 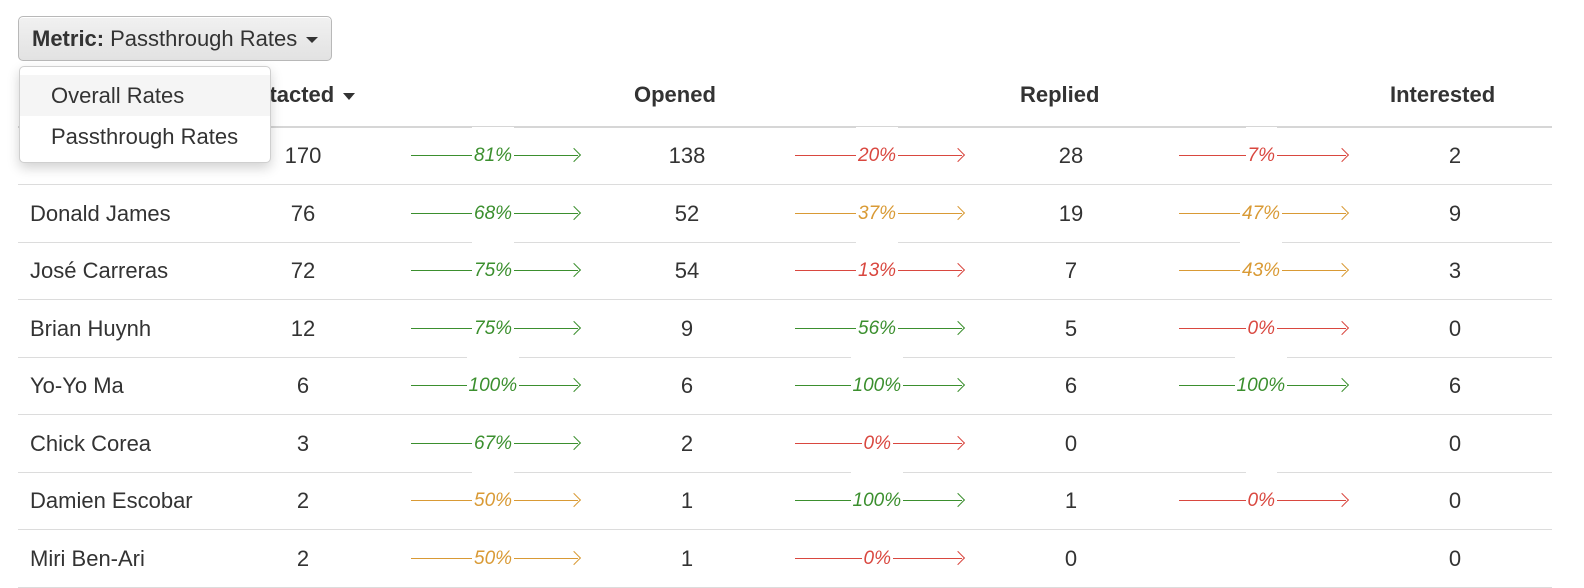 What do you see at coordinates (493, 443) in the screenshot?
I see `rate-percent: 67%` at bounding box center [493, 443].